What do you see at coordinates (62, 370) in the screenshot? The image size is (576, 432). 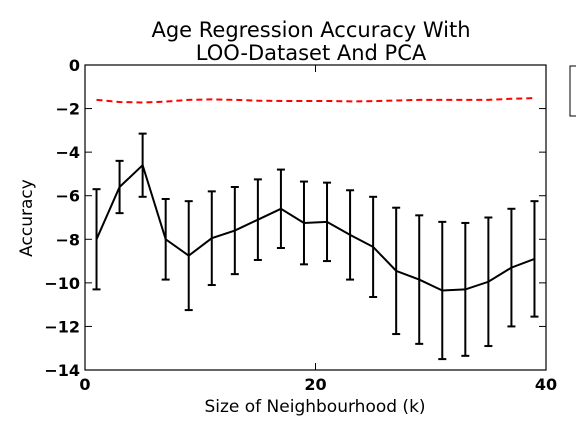 I see `y-tick-label: −14` at bounding box center [62, 370].